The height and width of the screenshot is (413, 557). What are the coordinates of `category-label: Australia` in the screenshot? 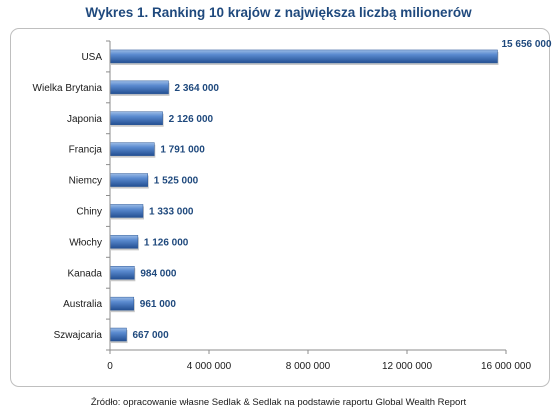 It's located at (82, 304).